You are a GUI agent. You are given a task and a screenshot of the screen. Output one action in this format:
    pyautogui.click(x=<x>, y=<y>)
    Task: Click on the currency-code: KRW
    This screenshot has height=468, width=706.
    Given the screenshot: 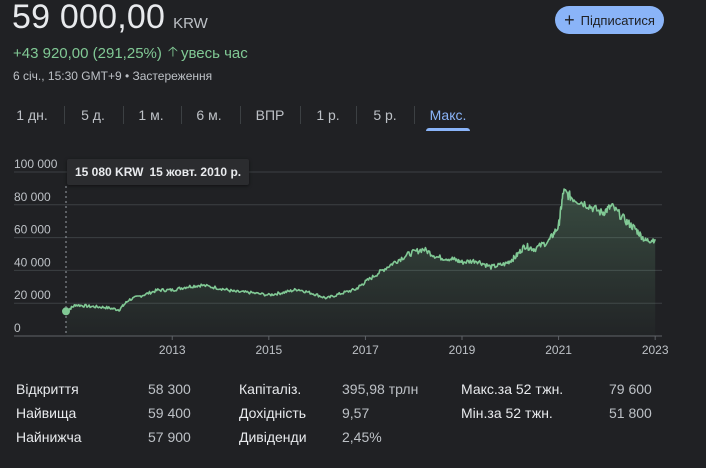 What is the action you would take?
    pyautogui.click(x=190, y=23)
    